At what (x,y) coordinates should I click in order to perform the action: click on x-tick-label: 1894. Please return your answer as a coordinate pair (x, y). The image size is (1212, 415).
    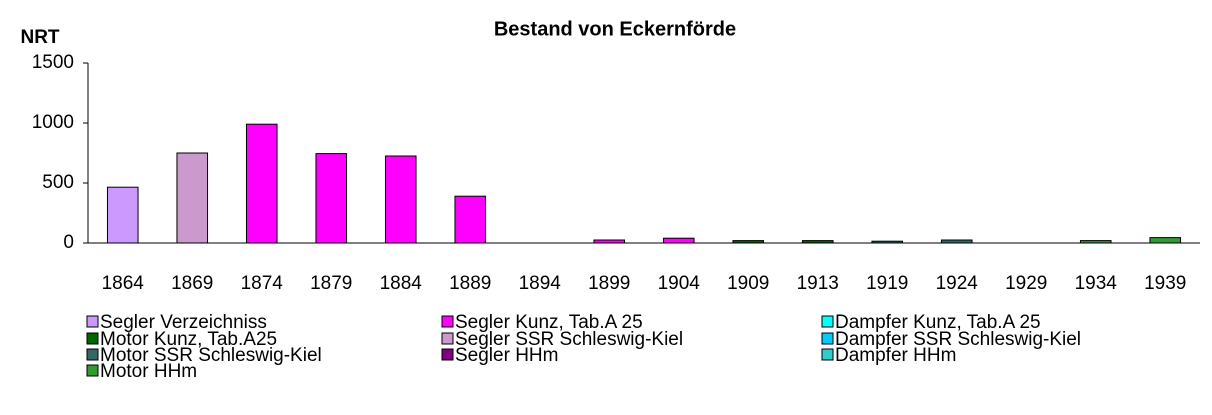
    Looking at the image, I should click on (540, 283).